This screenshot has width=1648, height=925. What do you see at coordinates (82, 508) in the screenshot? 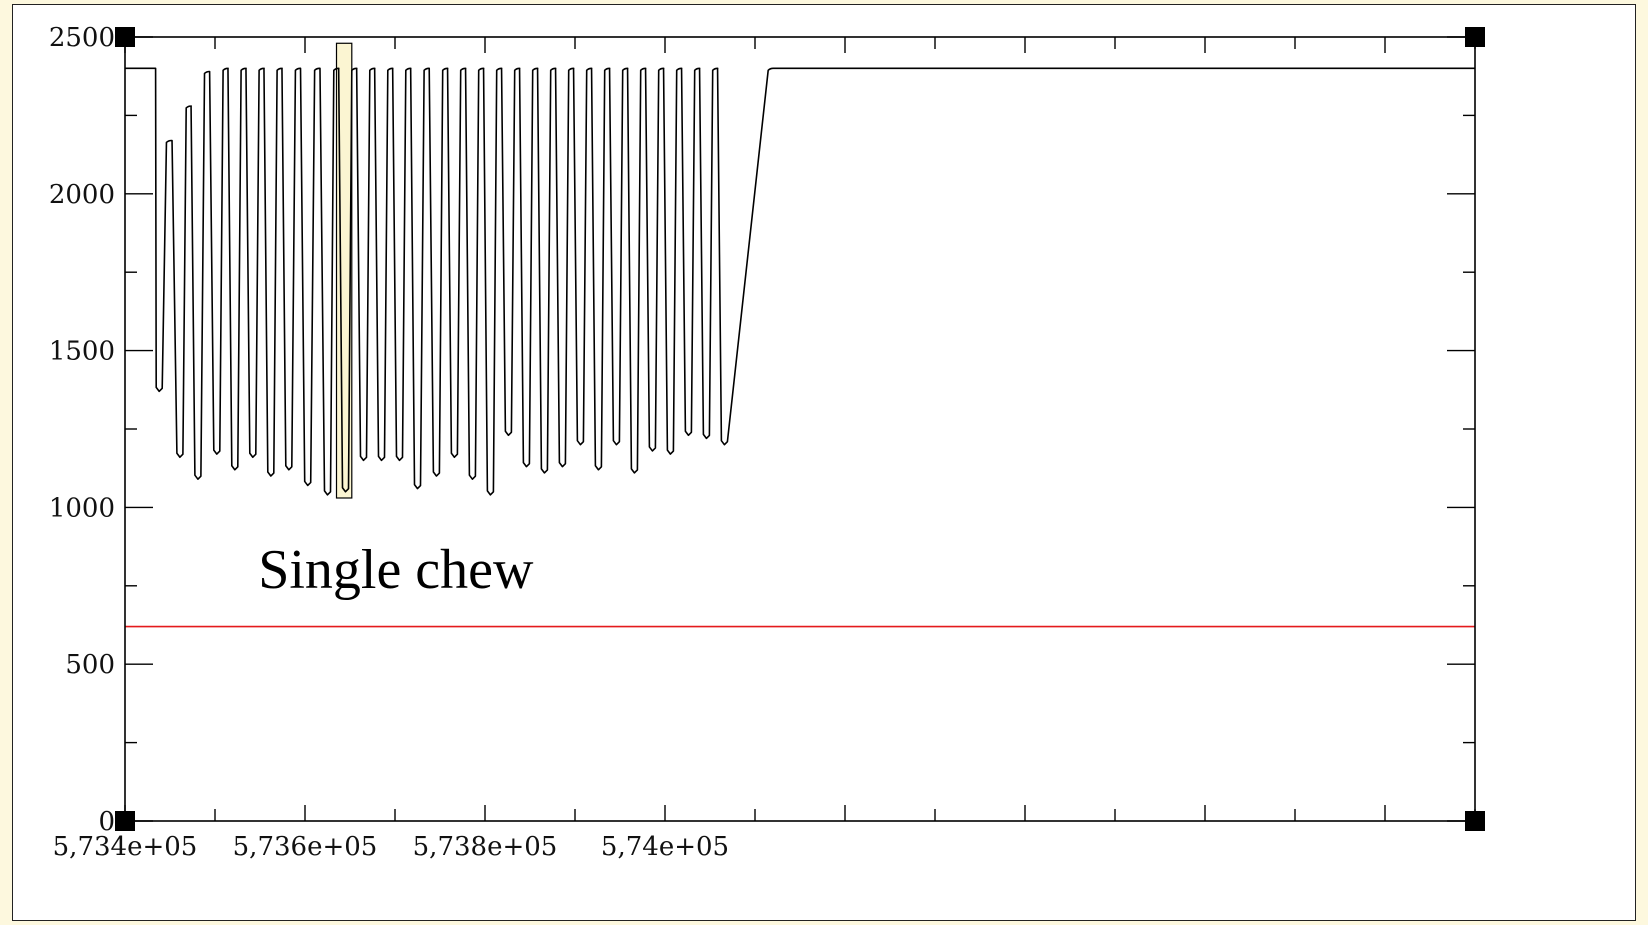
I see `y-tick-label: 1000` at bounding box center [82, 508].